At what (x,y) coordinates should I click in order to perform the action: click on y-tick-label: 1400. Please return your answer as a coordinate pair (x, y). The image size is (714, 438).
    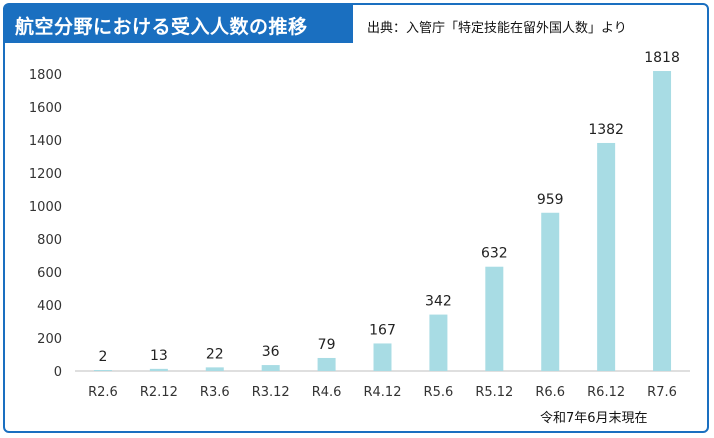
    Looking at the image, I should click on (45, 141).